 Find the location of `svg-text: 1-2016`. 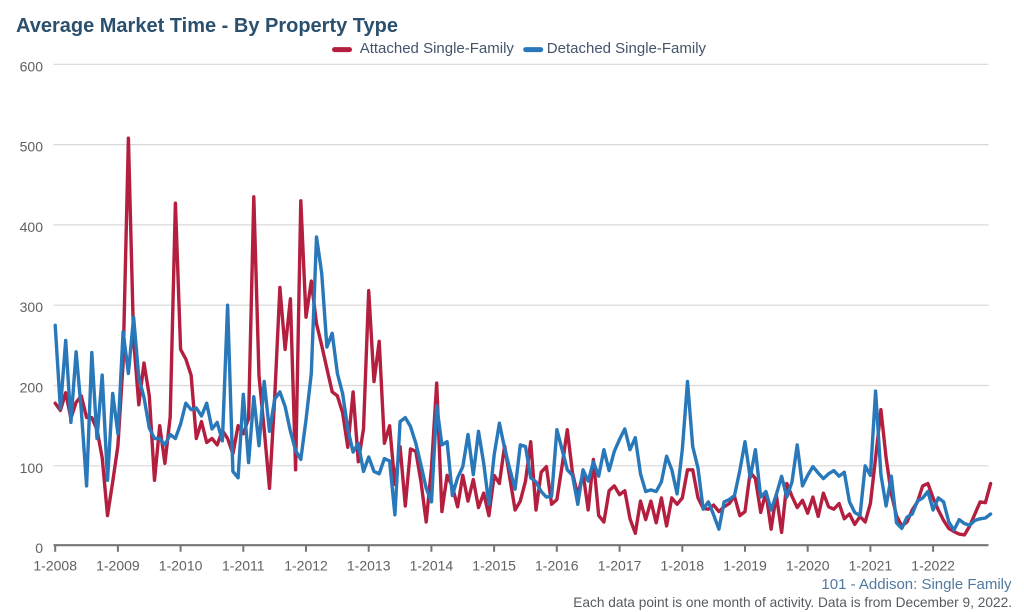

svg-text: 1-2016 is located at coordinates (557, 565).